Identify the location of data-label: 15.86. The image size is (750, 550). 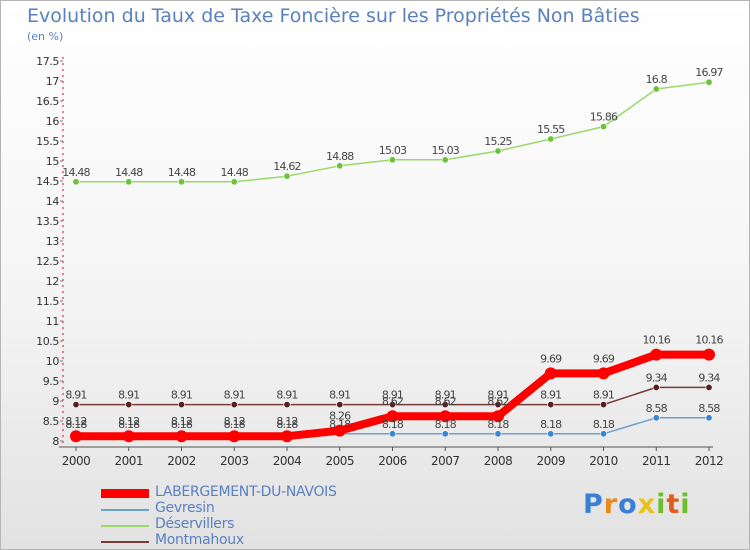
(604, 117).